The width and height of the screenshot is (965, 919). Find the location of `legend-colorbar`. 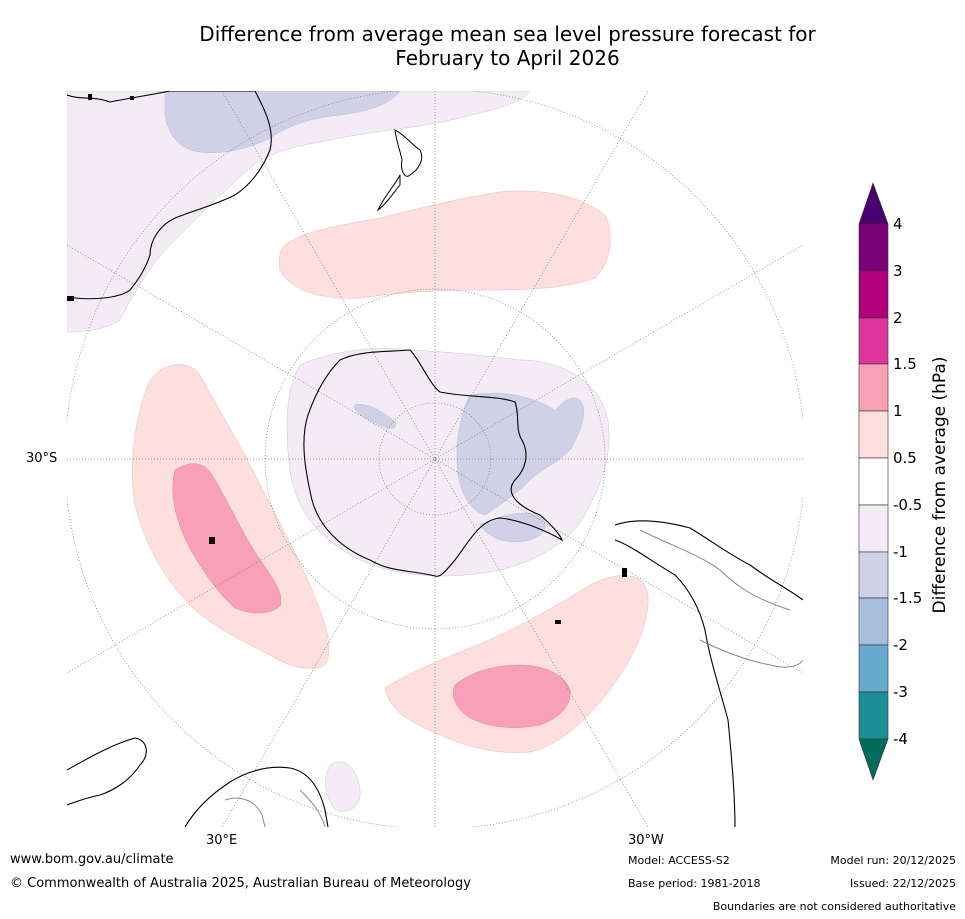

legend-colorbar is located at coordinates (873, 481).